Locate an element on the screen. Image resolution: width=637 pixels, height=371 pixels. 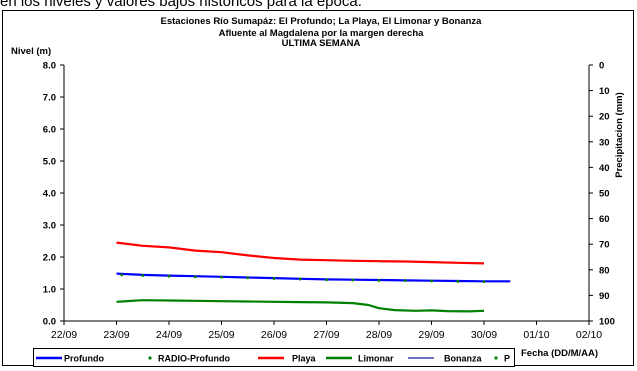
x-tick-label: 27/09 is located at coordinates (326, 335).